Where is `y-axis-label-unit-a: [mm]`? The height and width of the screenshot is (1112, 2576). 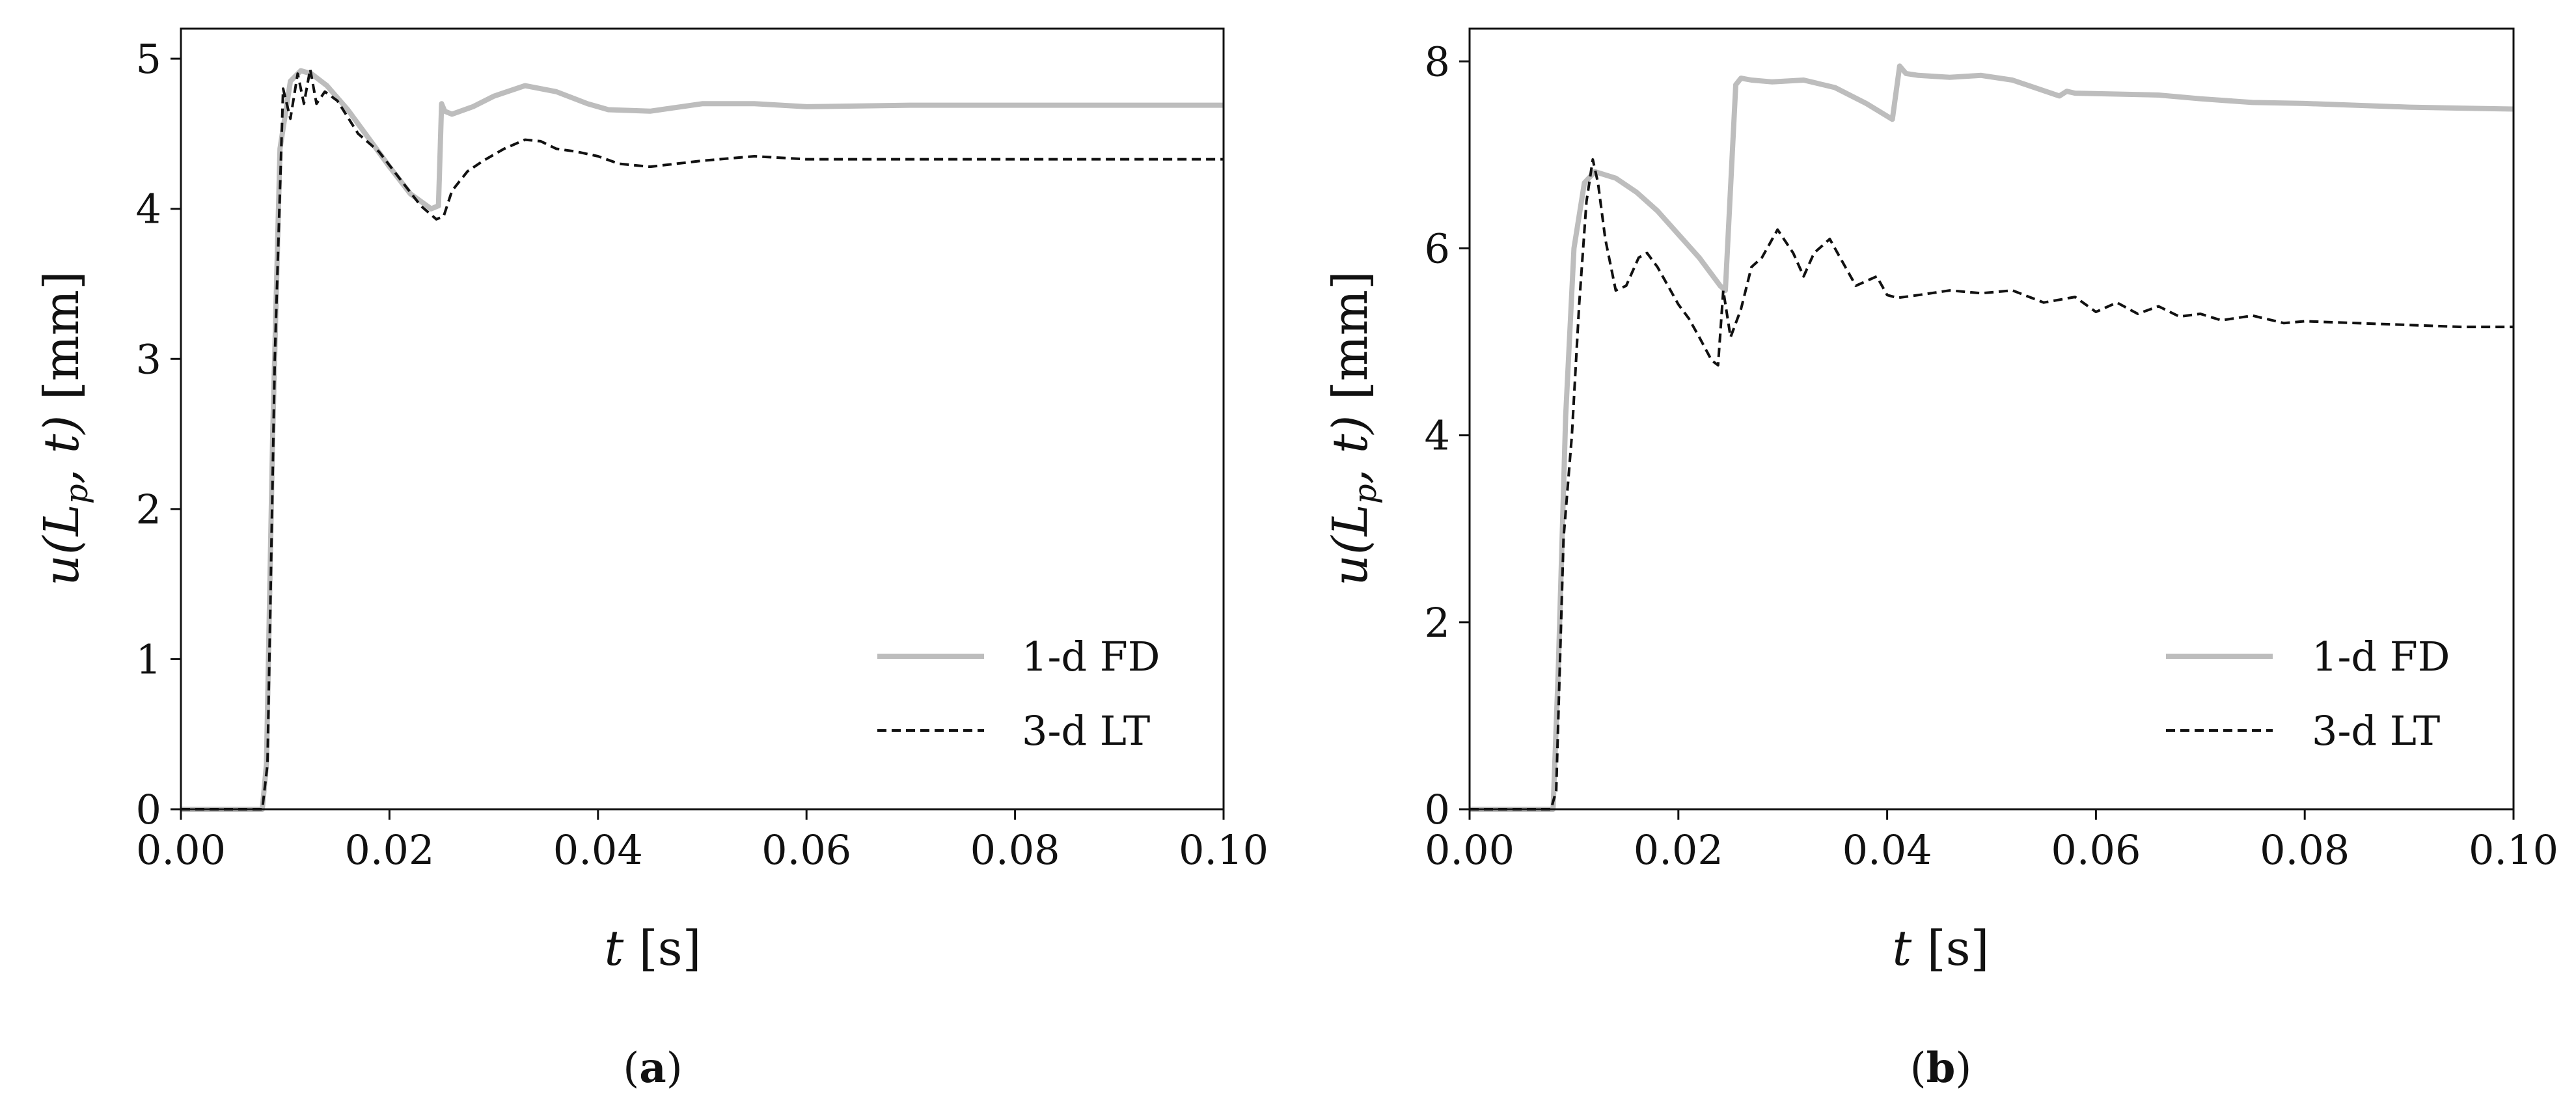 y-axis-label-unit-a: [mm] is located at coordinates (62, 335).